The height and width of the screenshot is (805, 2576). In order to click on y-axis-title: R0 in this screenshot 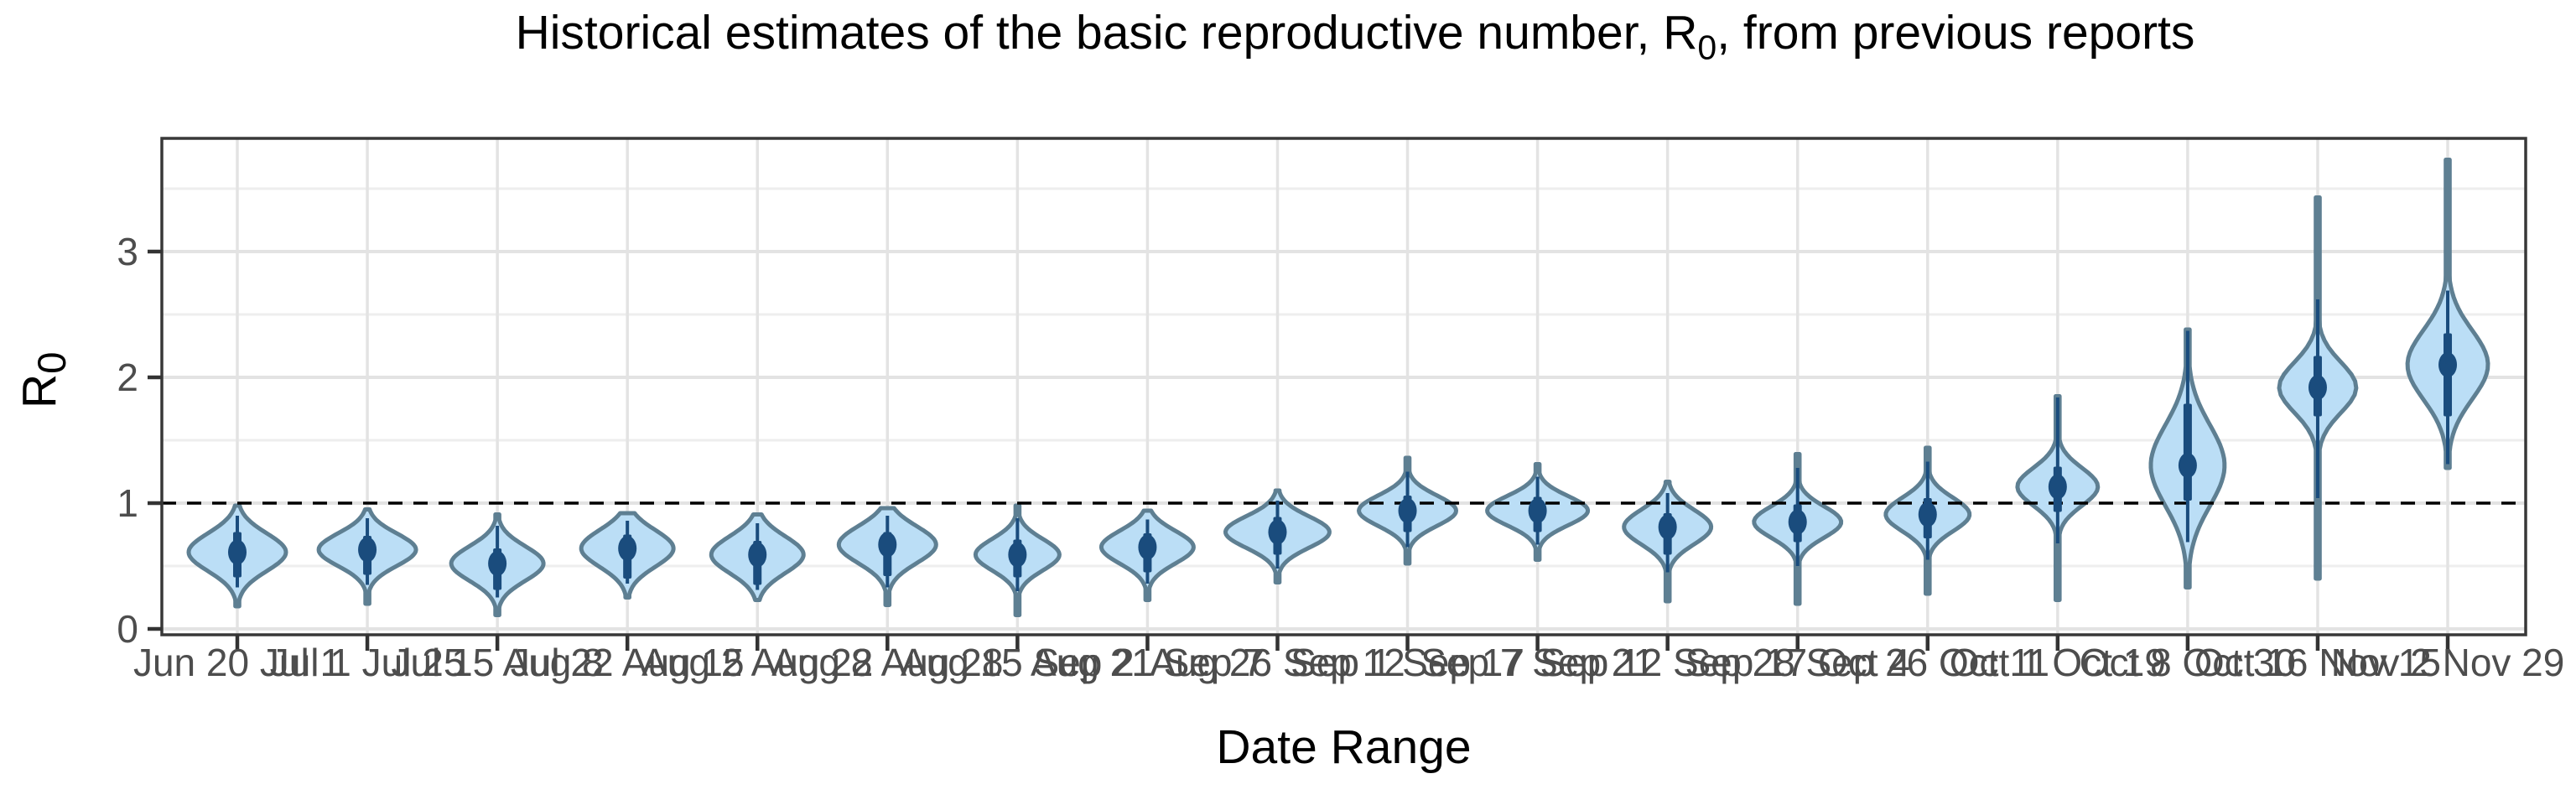, I will do `click(43, 379)`.